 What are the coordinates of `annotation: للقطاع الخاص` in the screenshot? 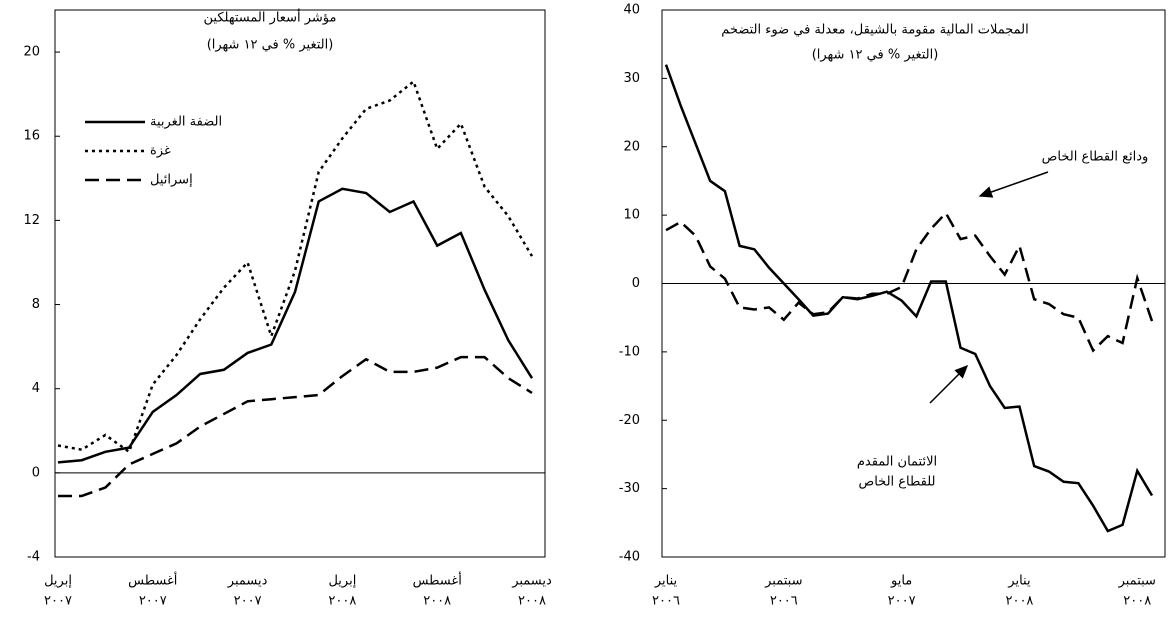 It's located at (897, 482).